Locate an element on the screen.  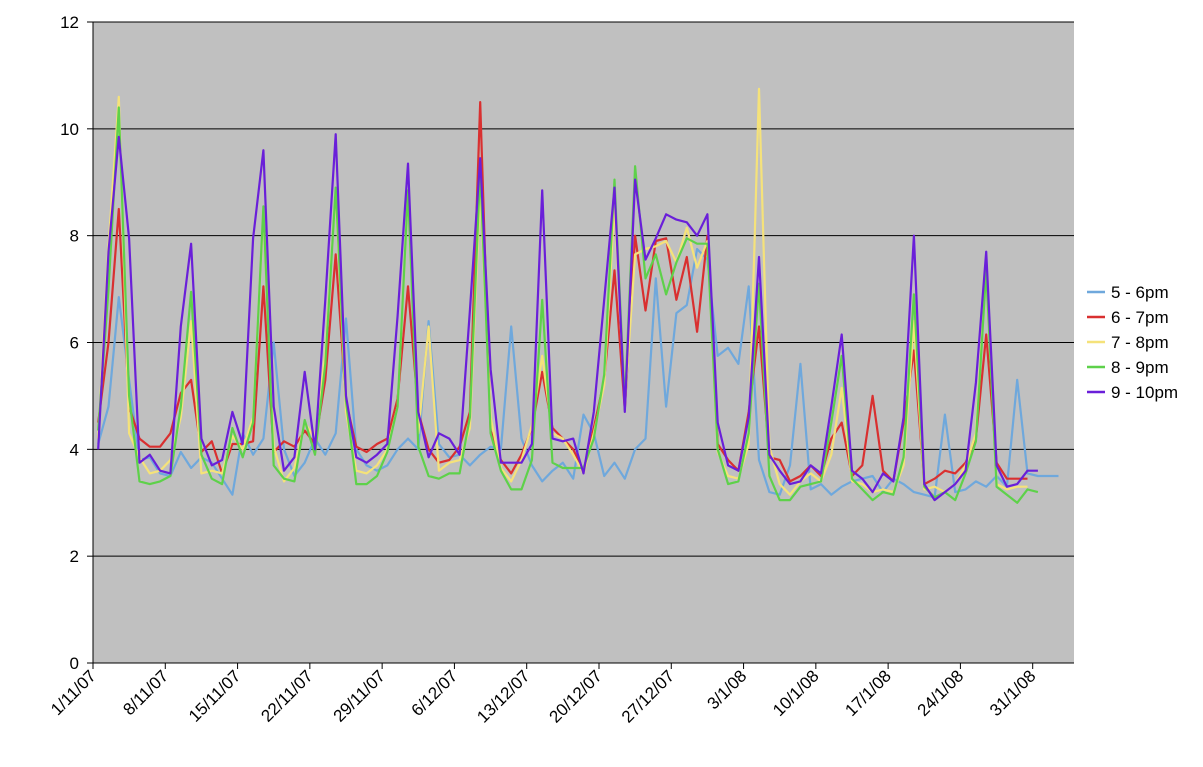
x-tick-label-12: 24/1/08 is located at coordinates (941, 693).